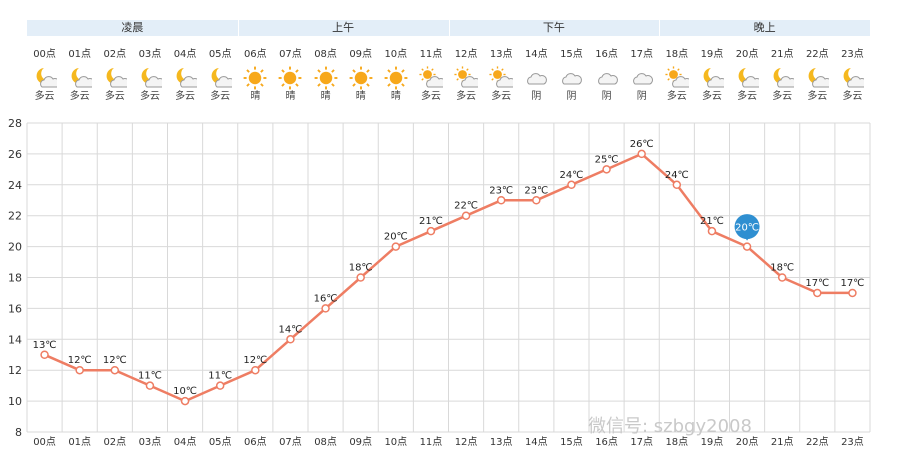  Describe the element at coordinates (782, 268) in the screenshot. I see `data-label: 18℃` at that location.